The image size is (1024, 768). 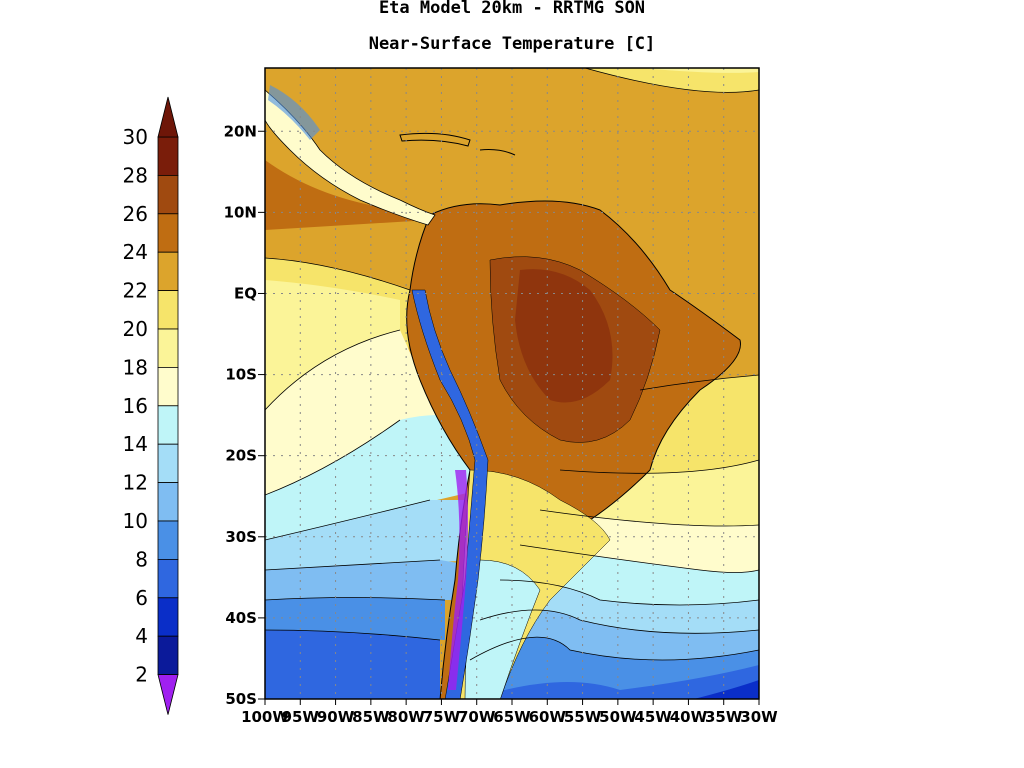 What do you see at coordinates (244, 415) in the screenshot?
I see `latitude-axis: 20N 10N EQ 10S 20S 30S 40S 50S` at bounding box center [244, 415].